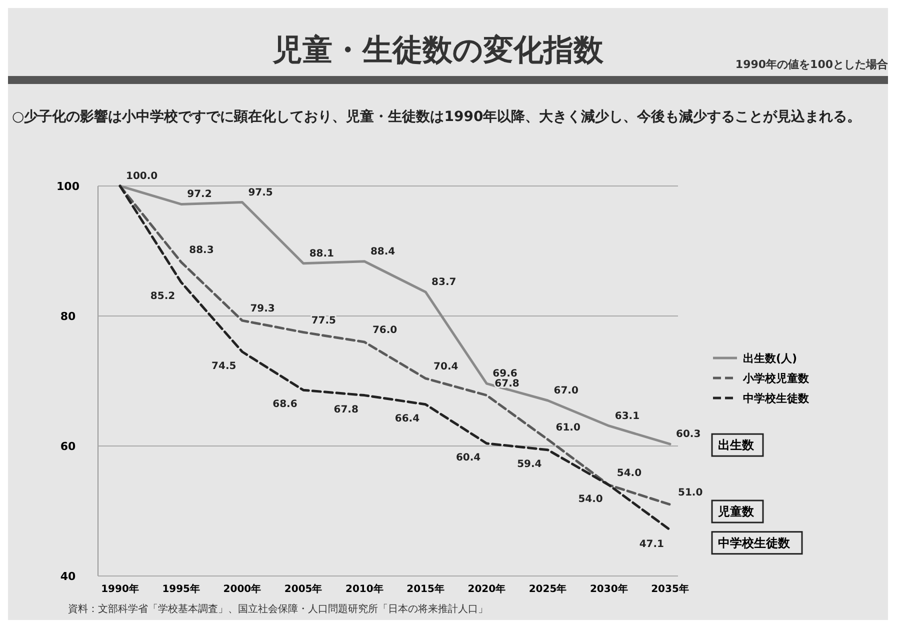 The height and width of the screenshot is (630, 898). I want to click on x-tick-label: 2020年, so click(487, 589).